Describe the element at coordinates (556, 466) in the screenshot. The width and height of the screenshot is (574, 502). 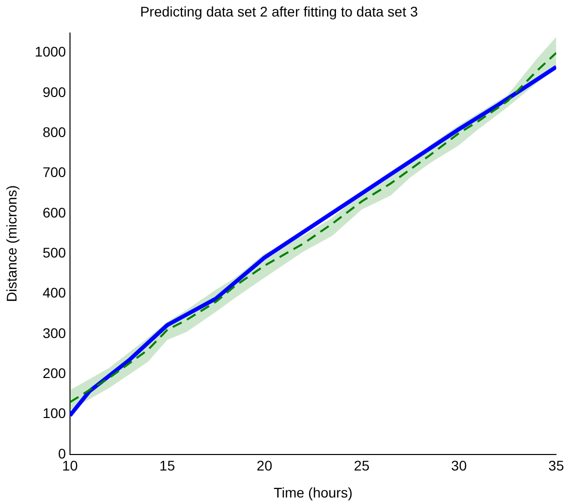
I see `x-tick-label: 35` at that location.